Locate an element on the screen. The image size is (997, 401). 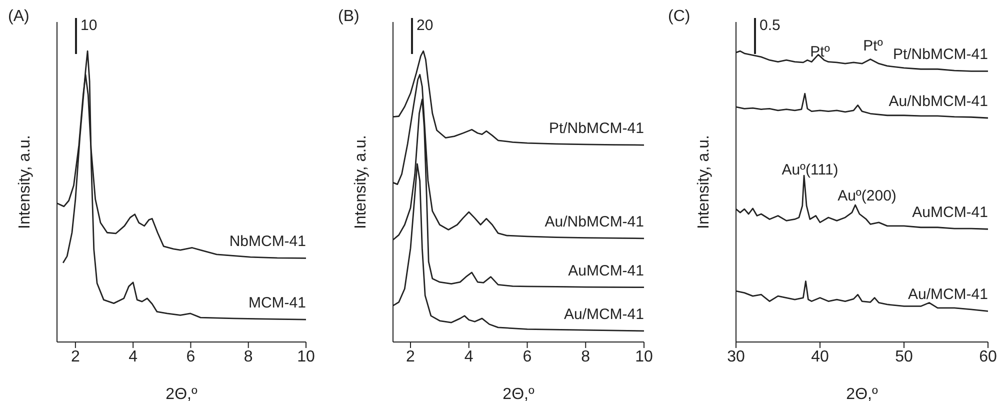
chart-title: (A) is located at coordinates (19, 17).